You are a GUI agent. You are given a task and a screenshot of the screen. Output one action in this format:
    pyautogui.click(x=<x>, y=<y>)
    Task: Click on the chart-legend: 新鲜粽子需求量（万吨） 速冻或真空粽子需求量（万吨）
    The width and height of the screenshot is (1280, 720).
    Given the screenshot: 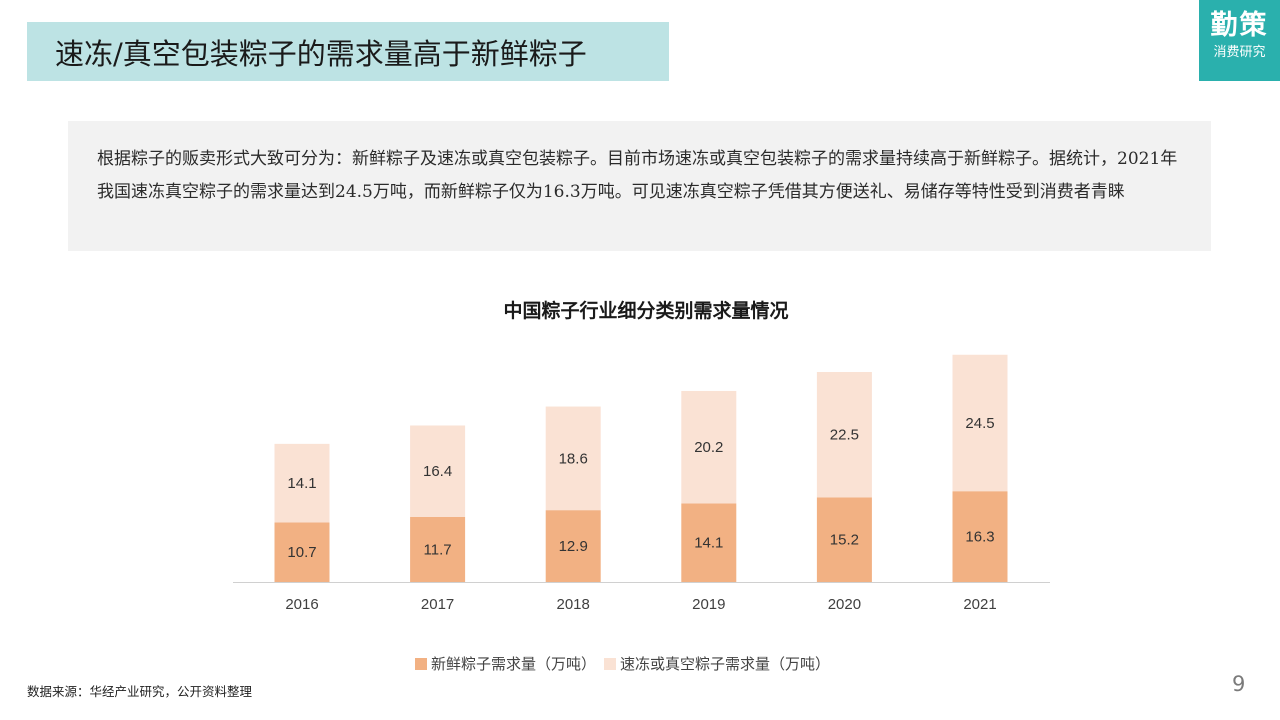 What is the action you would take?
    pyautogui.click(x=622, y=663)
    